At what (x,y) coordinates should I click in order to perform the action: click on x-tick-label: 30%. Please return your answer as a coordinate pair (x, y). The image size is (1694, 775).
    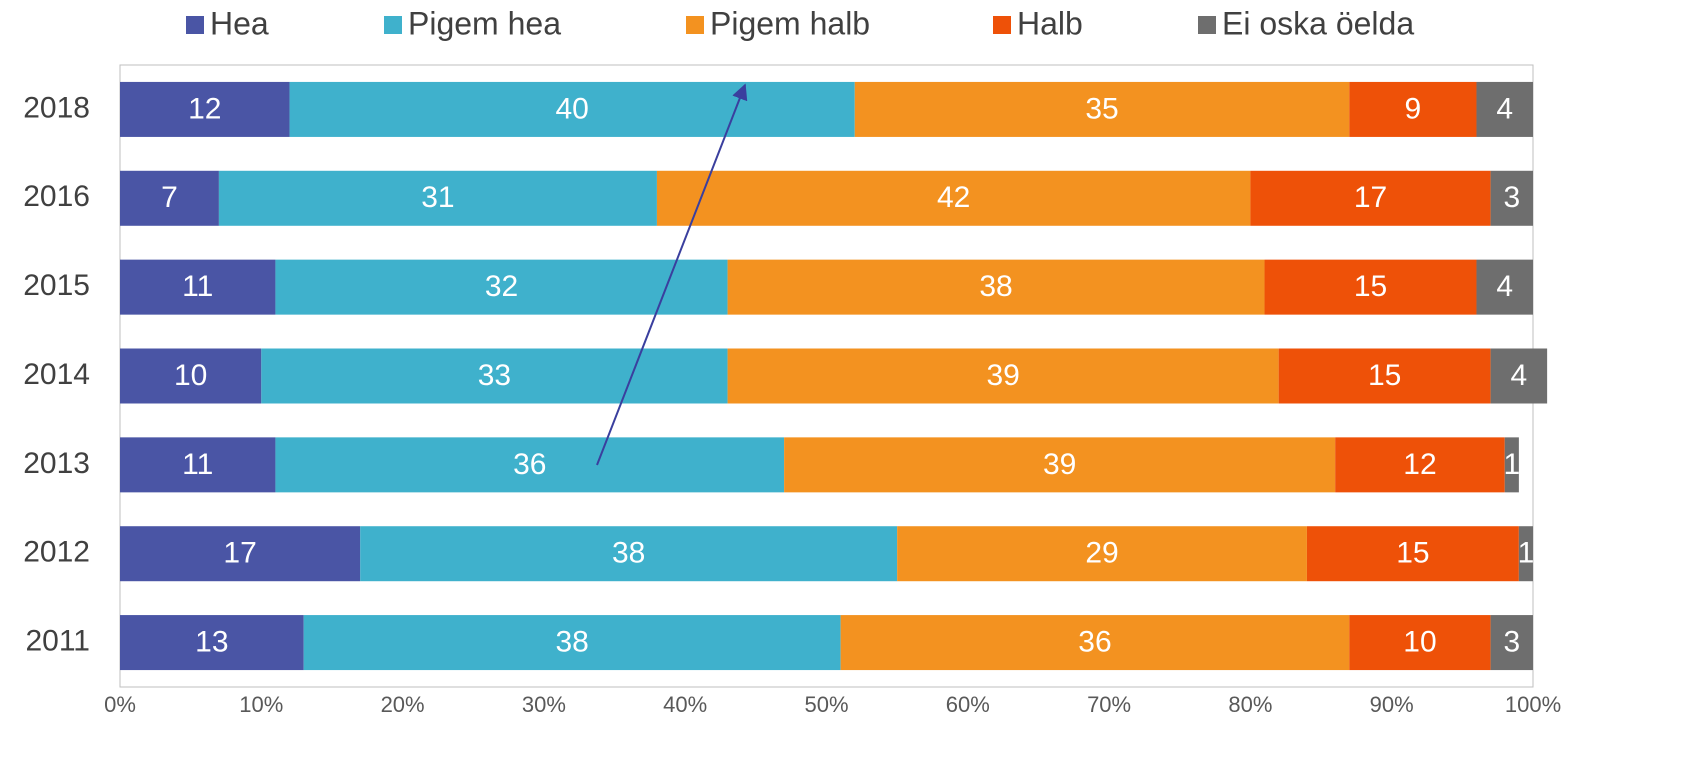
    Looking at the image, I should click on (544, 704).